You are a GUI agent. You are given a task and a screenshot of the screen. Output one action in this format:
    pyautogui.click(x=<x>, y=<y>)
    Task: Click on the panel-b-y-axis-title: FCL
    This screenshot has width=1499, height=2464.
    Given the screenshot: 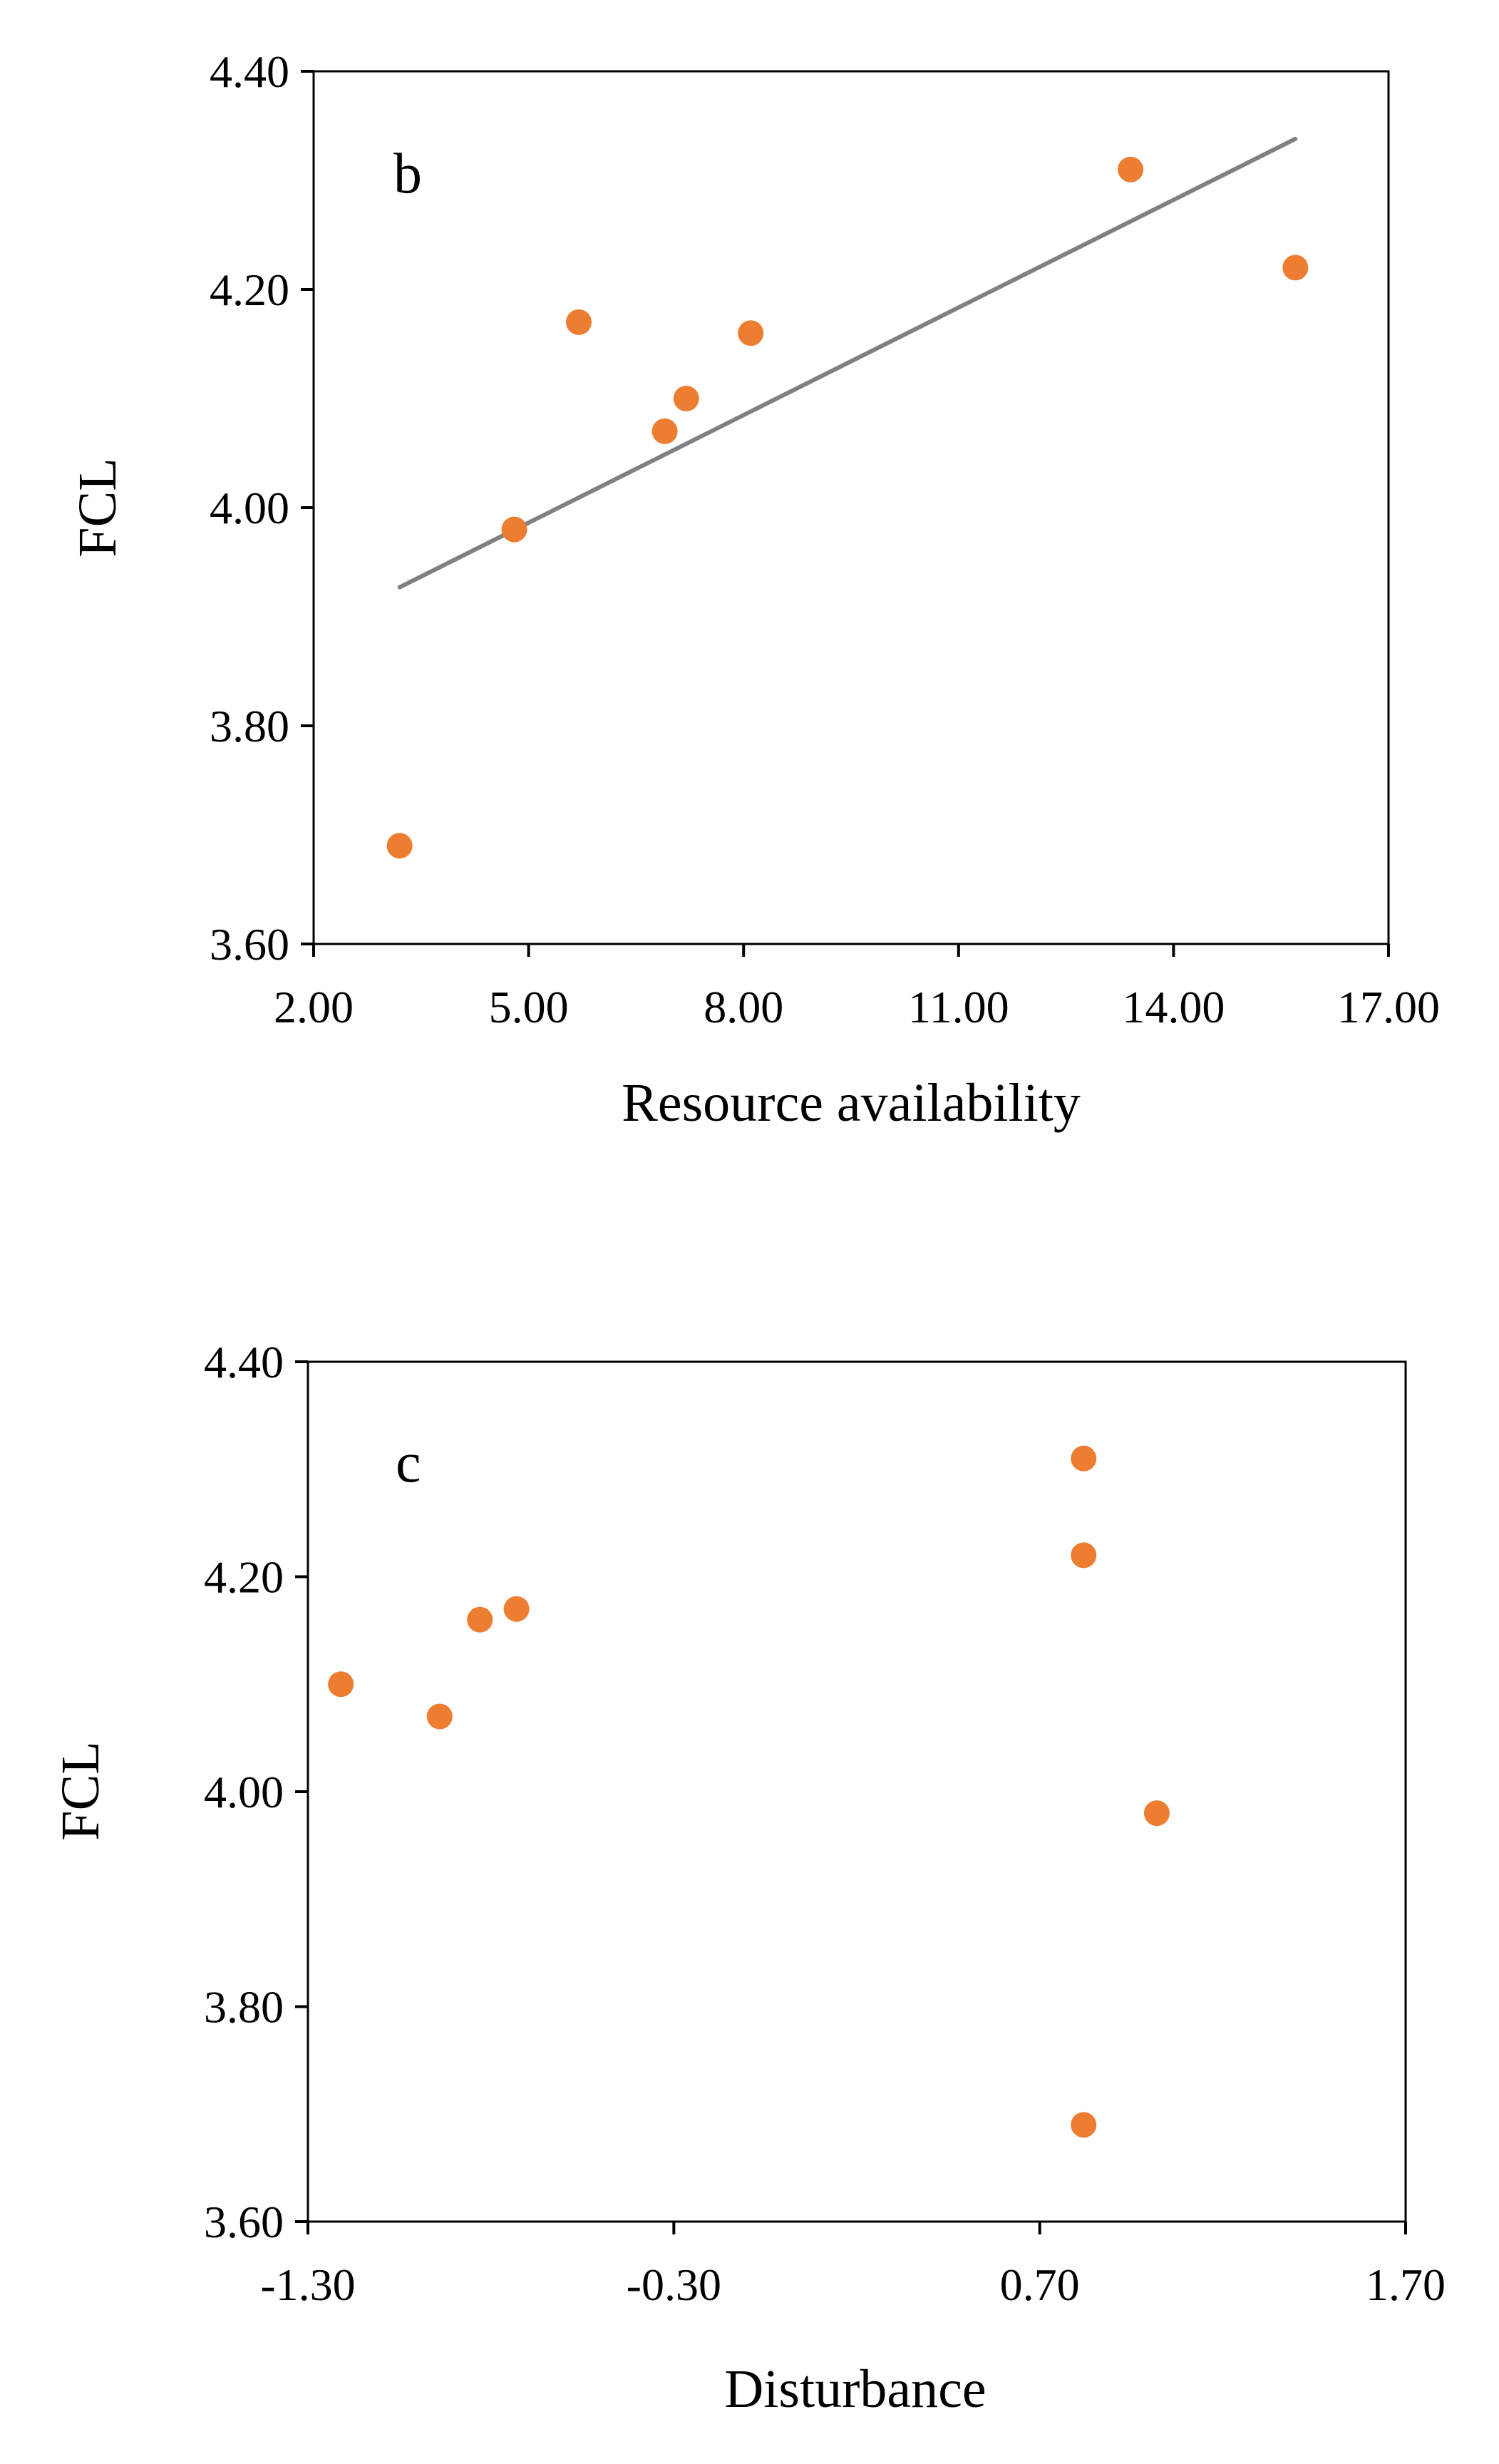 What is the action you would take?
    pyautogui.click(x=98, y=507)
    